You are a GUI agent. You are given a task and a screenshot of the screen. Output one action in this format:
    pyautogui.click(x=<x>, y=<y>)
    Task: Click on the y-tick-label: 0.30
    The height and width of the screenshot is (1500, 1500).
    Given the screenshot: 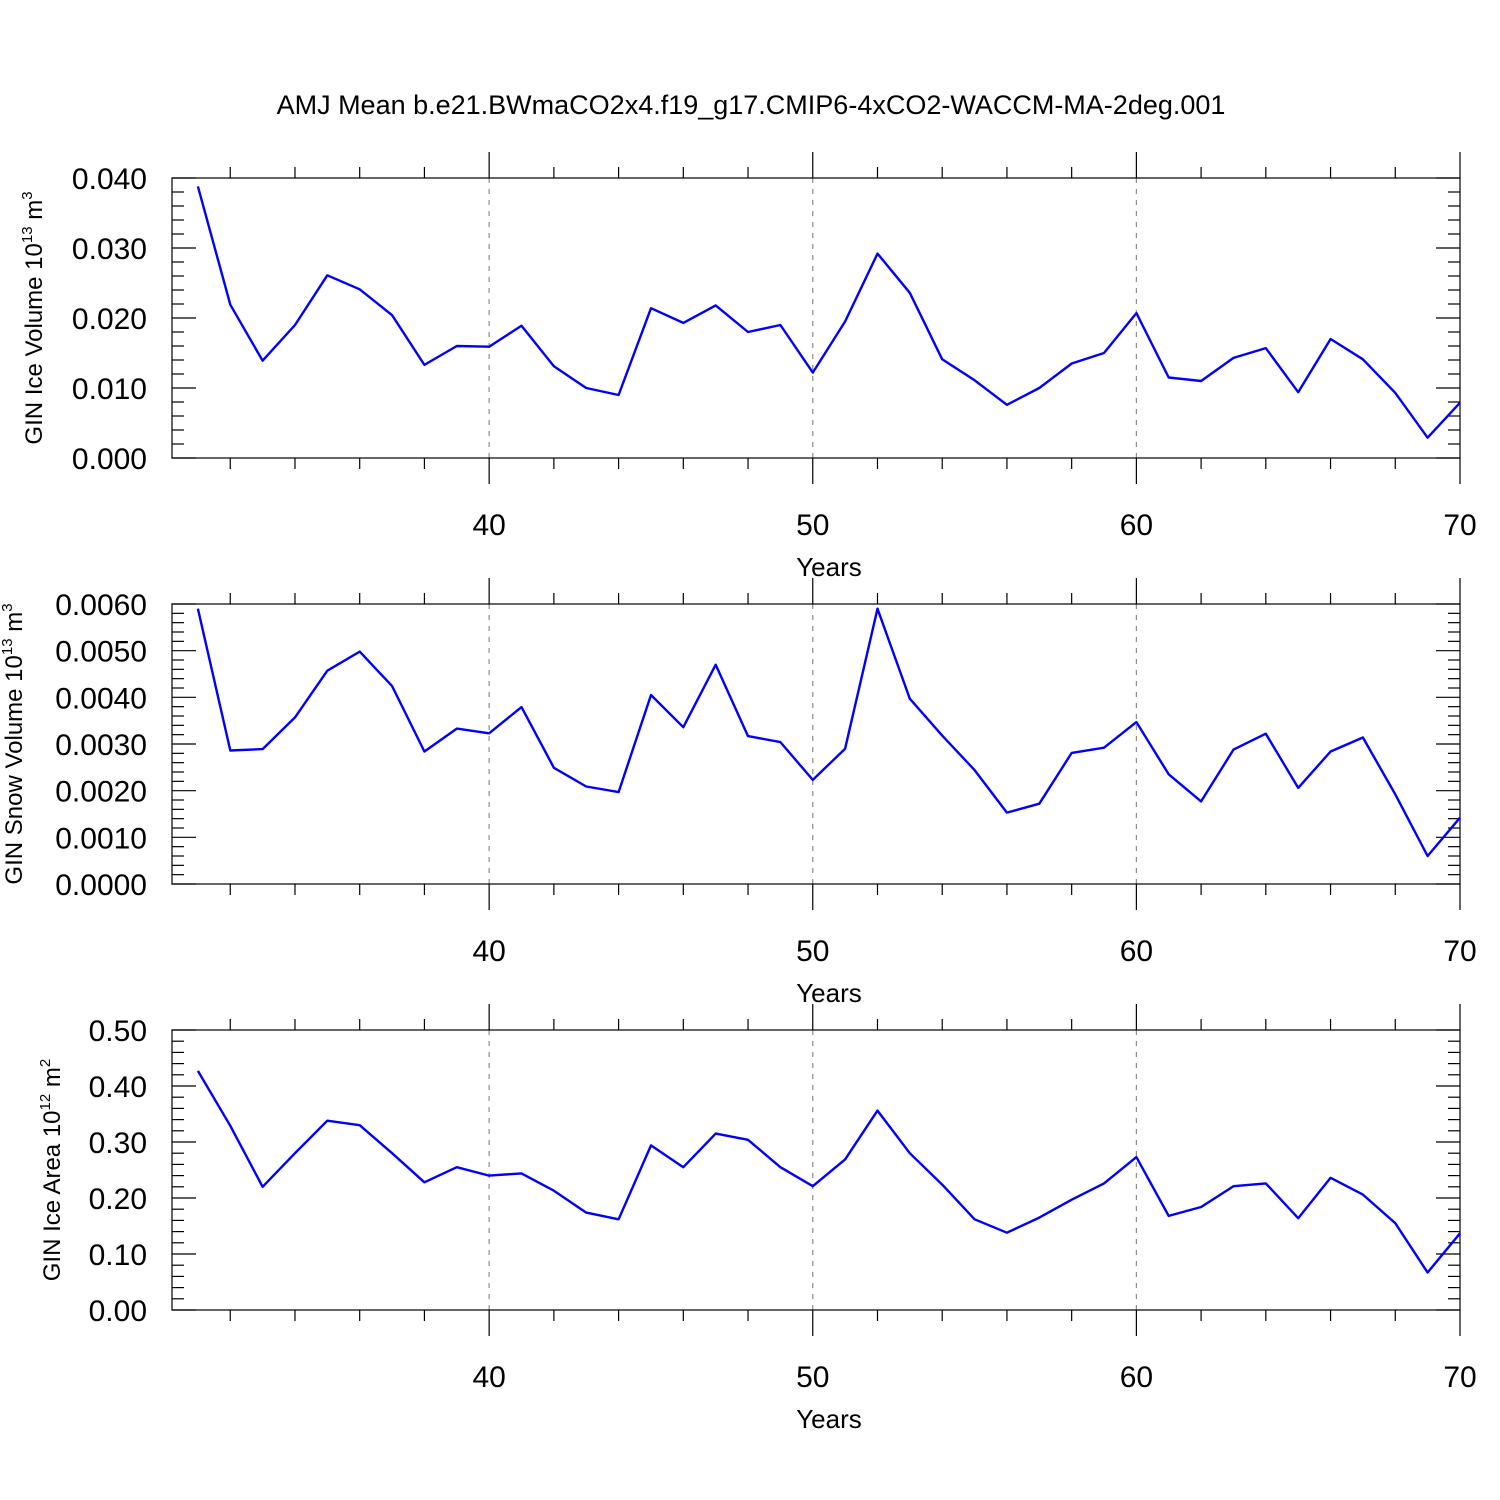 What is the action you would take?
    pyautogui.click(x=118, y=1143)
    